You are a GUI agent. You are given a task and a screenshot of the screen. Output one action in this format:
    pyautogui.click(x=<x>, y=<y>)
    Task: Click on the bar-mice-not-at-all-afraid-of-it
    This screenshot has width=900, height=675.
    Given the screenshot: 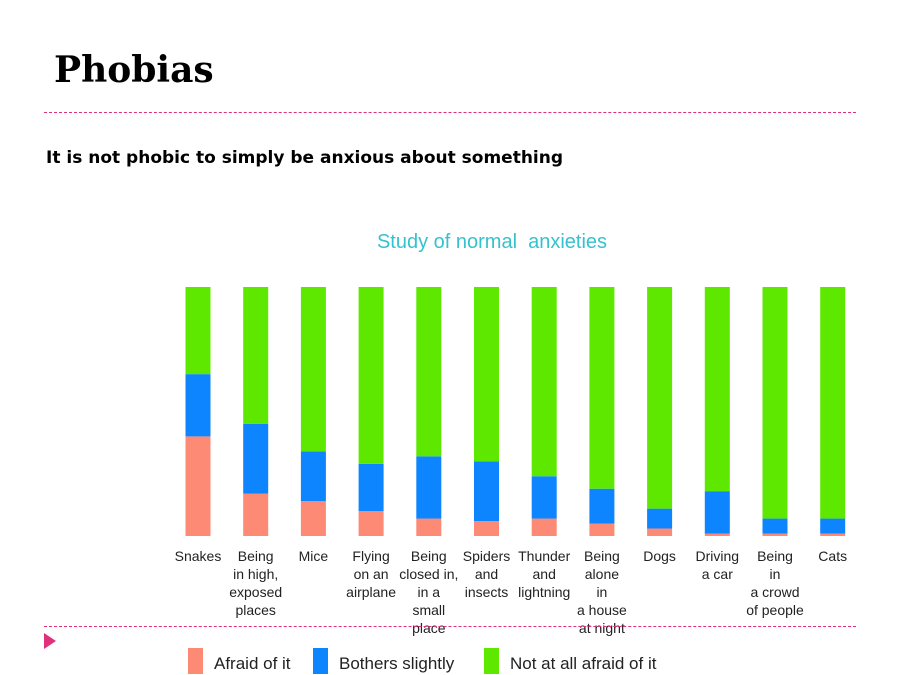 What is the action you would take?
    pyautogui.click(x=313, y=369)
    